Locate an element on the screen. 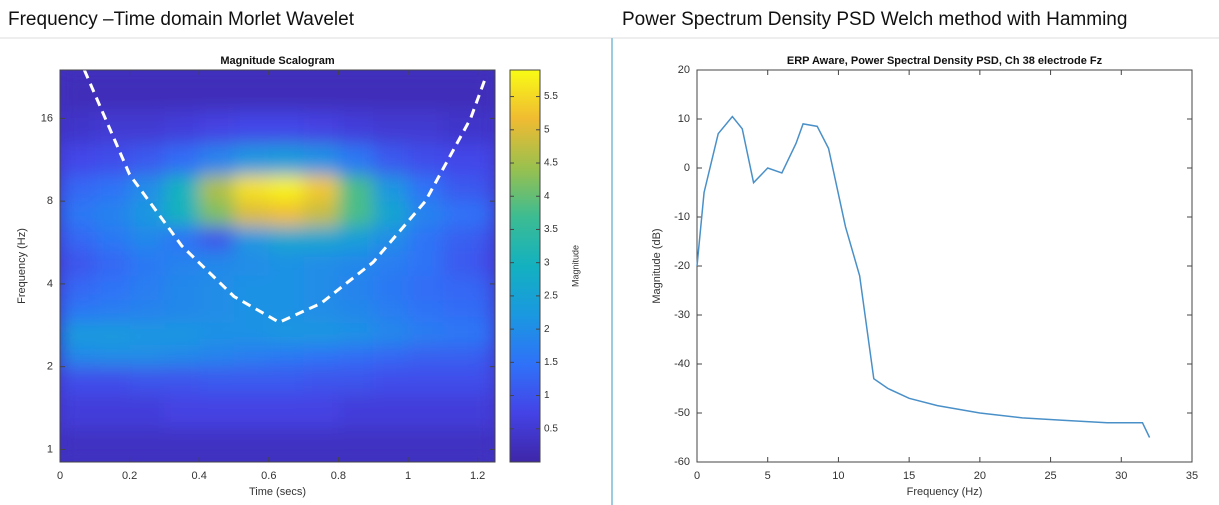 The height and width of the screenshot is (505, 1219). y-tick-label: 1 is located at coordinates (50, 449).